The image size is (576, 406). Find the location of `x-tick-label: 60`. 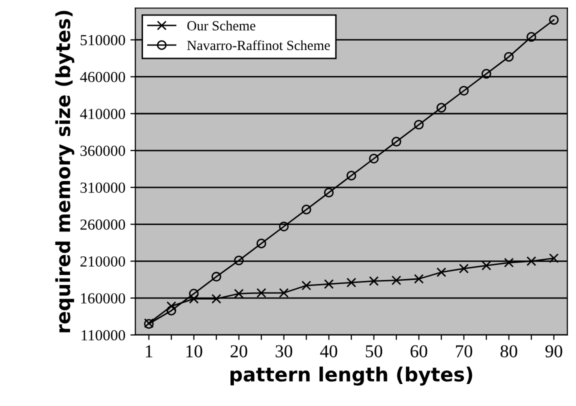

x-tick-label: 60 is located at coordinates (419, 351).